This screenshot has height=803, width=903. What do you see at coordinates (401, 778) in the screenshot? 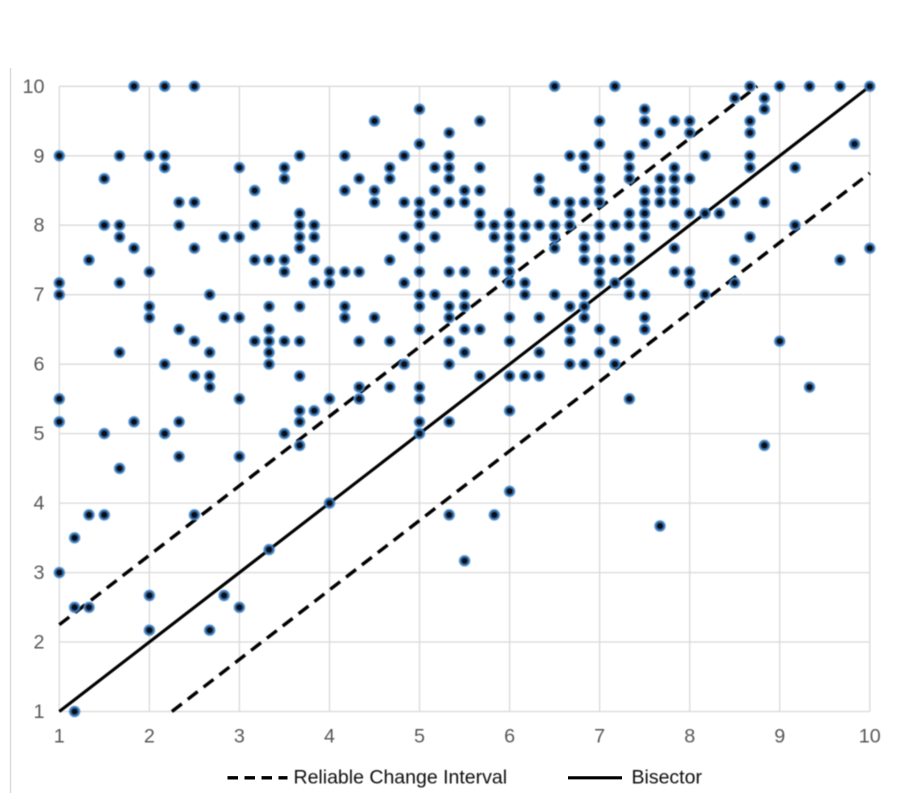
I see `svg-text: Reliable Change Interval` at bounding box center [401, 778].